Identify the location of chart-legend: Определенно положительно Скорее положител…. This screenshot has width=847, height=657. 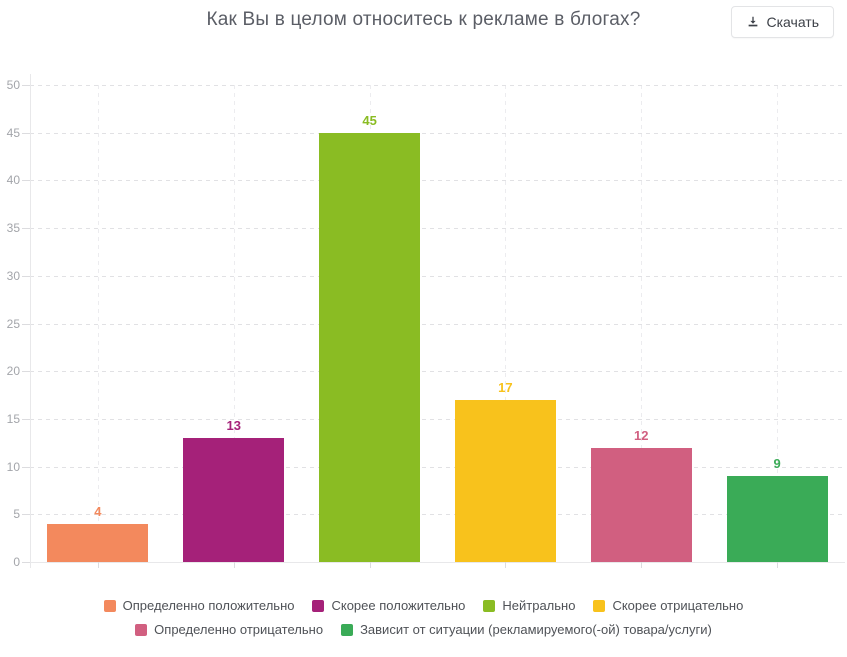
(423, 617).